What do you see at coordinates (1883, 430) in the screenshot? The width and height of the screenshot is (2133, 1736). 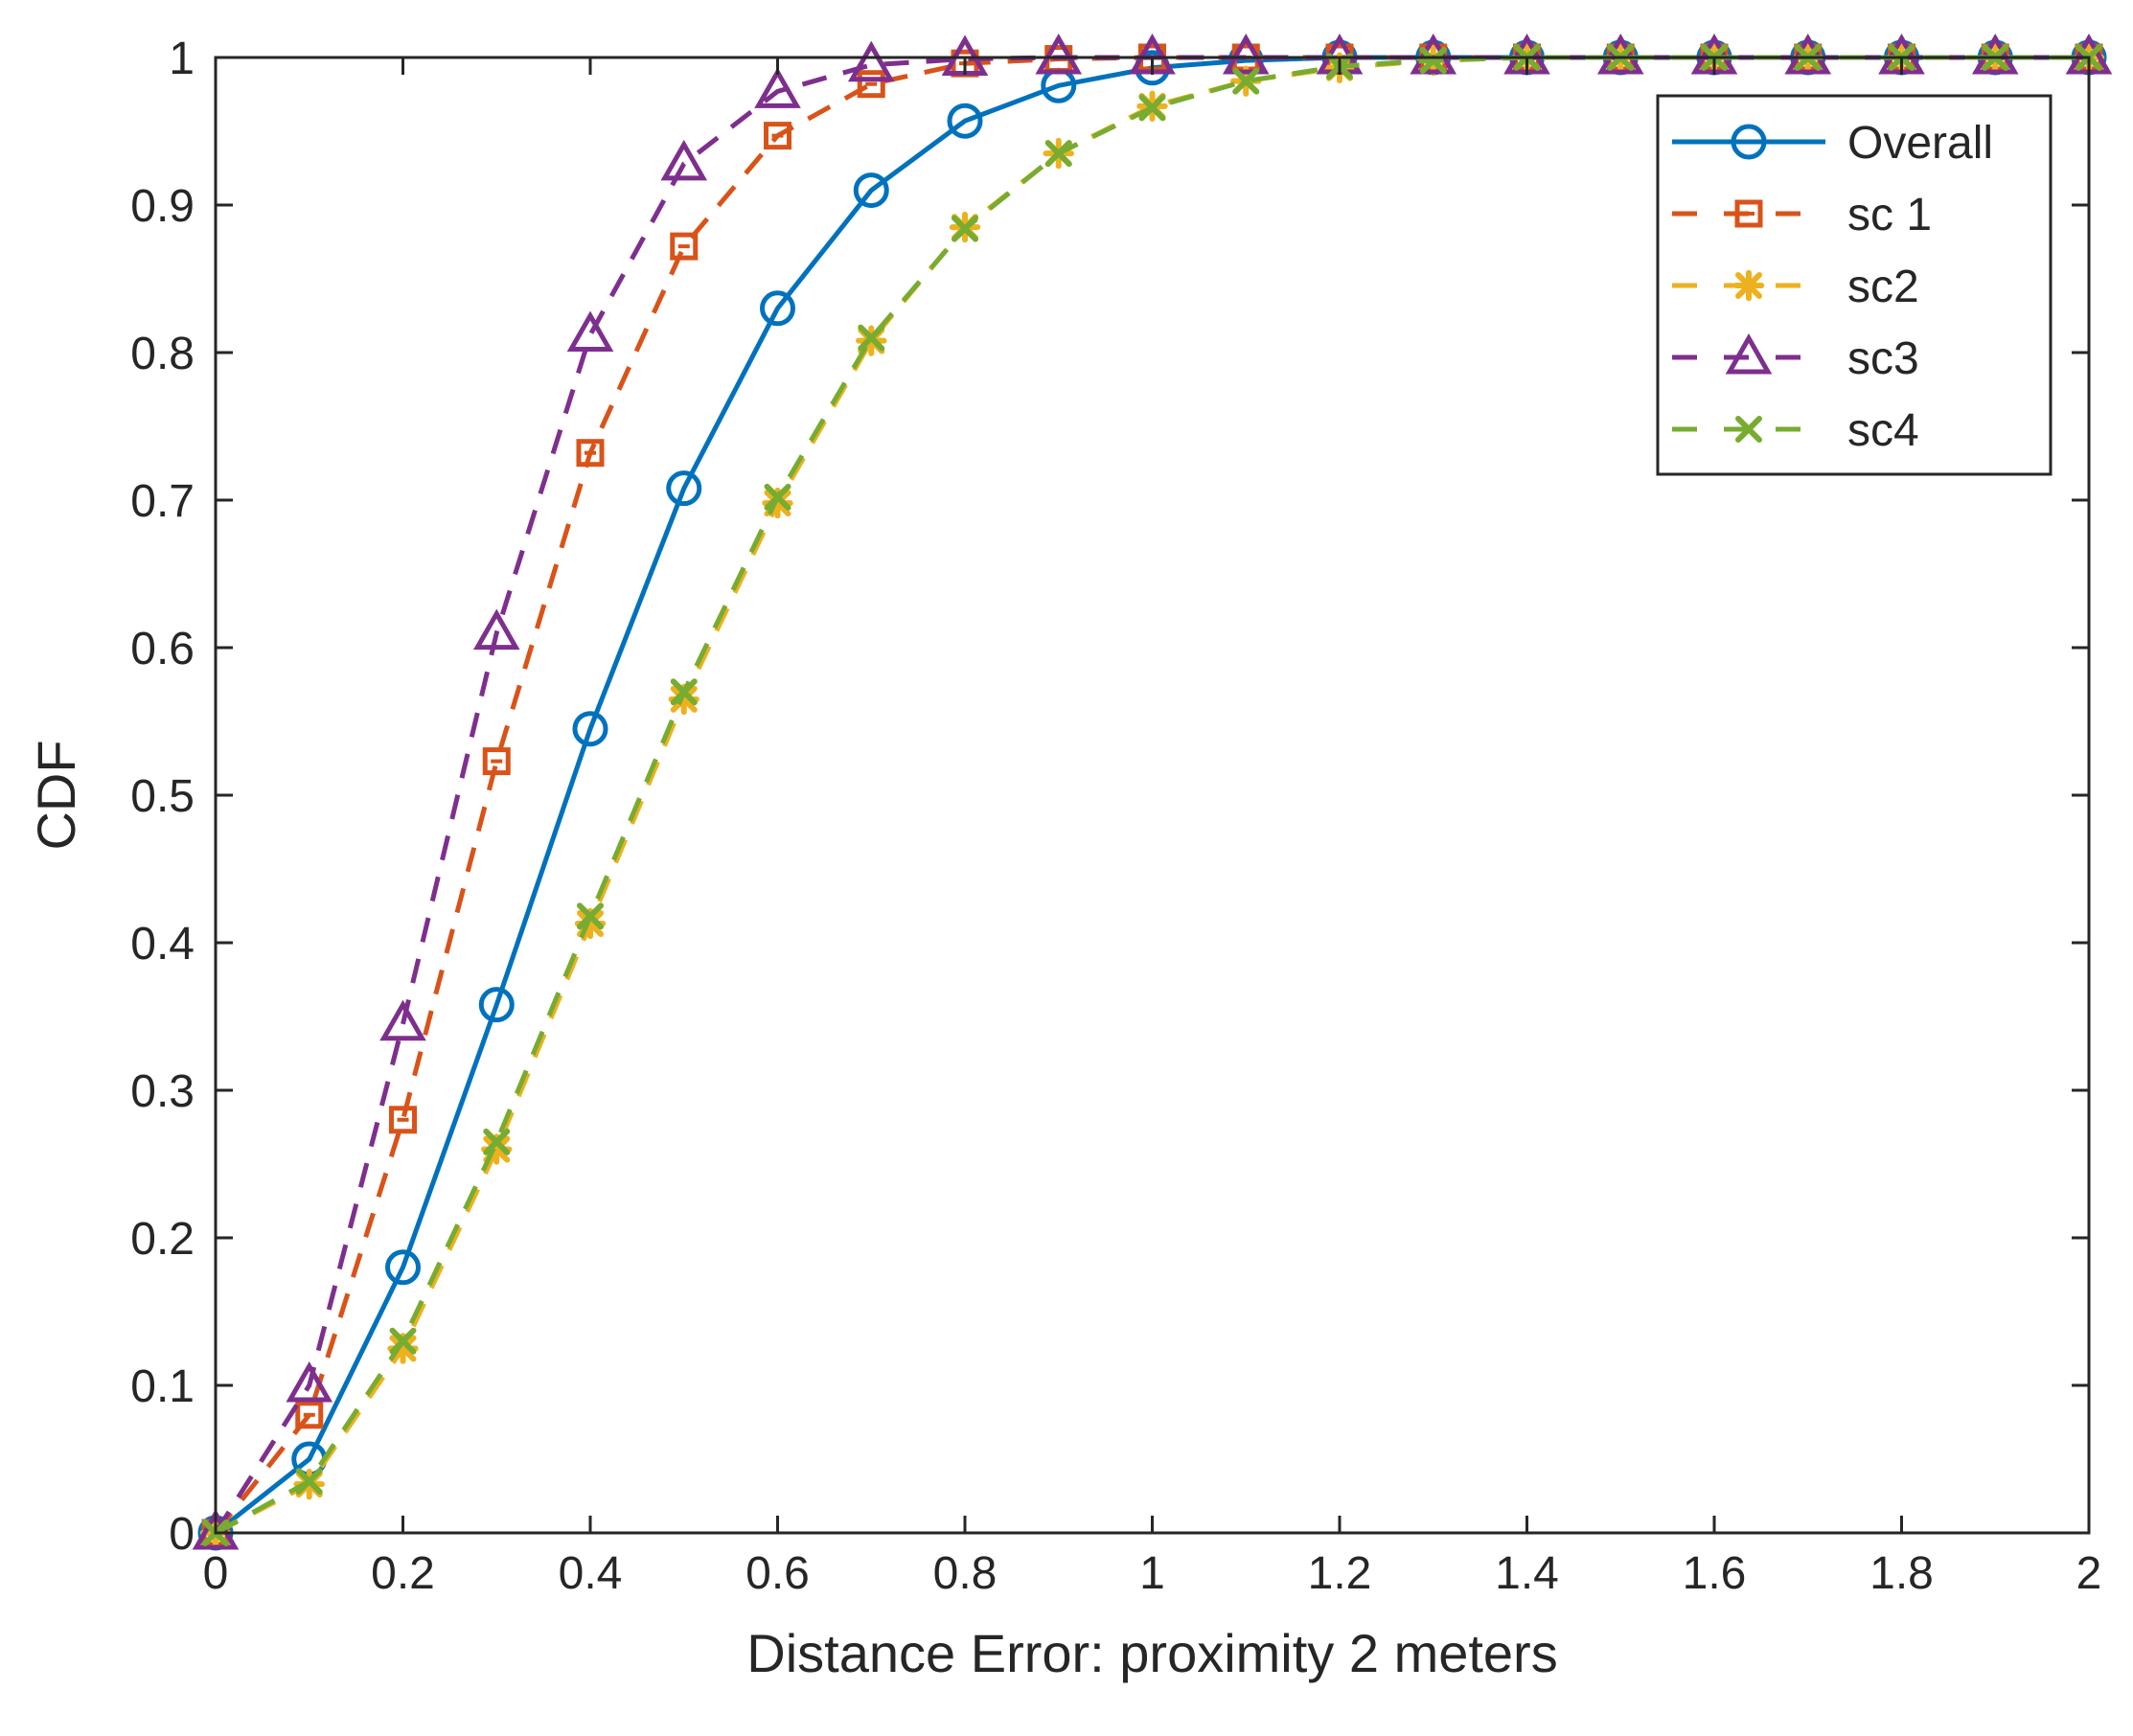 I see `legend-entry-sc4-label: sc4` at bounding box center [1883, 430].